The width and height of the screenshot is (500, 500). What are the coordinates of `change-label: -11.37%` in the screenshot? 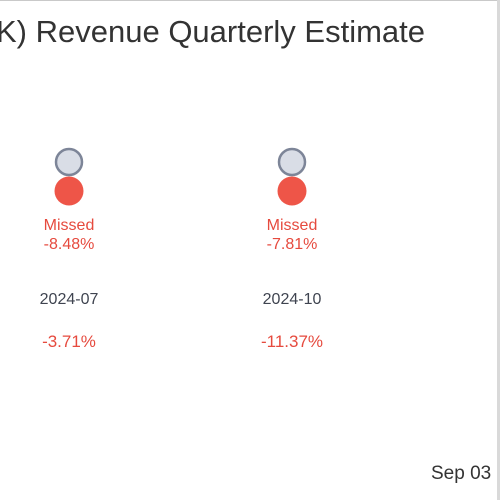 It's located at (292, 341).